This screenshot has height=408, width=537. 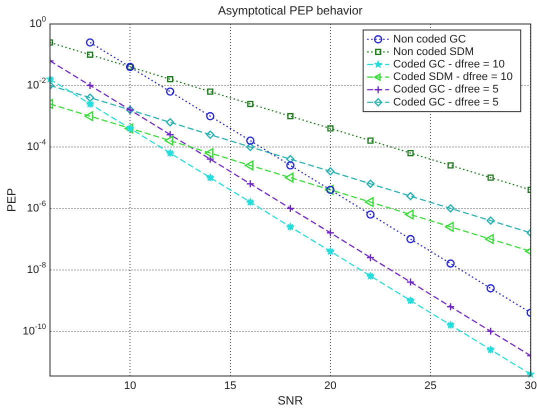 What do you see at coordinates (11, 200) in the screenshot?
I see `y-axis-title: PEP` at bounding box center [11, 200].